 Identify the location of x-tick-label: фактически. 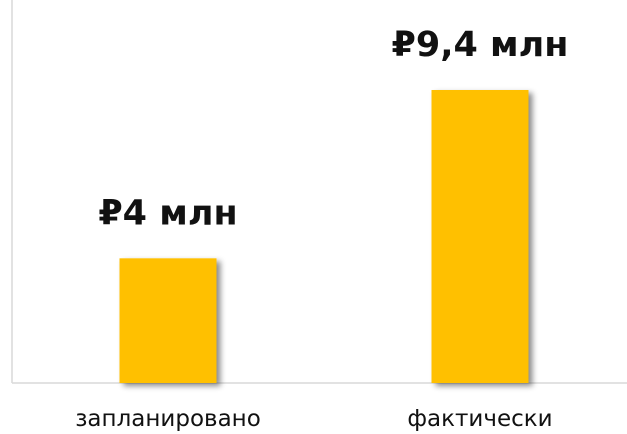
(479, 419).